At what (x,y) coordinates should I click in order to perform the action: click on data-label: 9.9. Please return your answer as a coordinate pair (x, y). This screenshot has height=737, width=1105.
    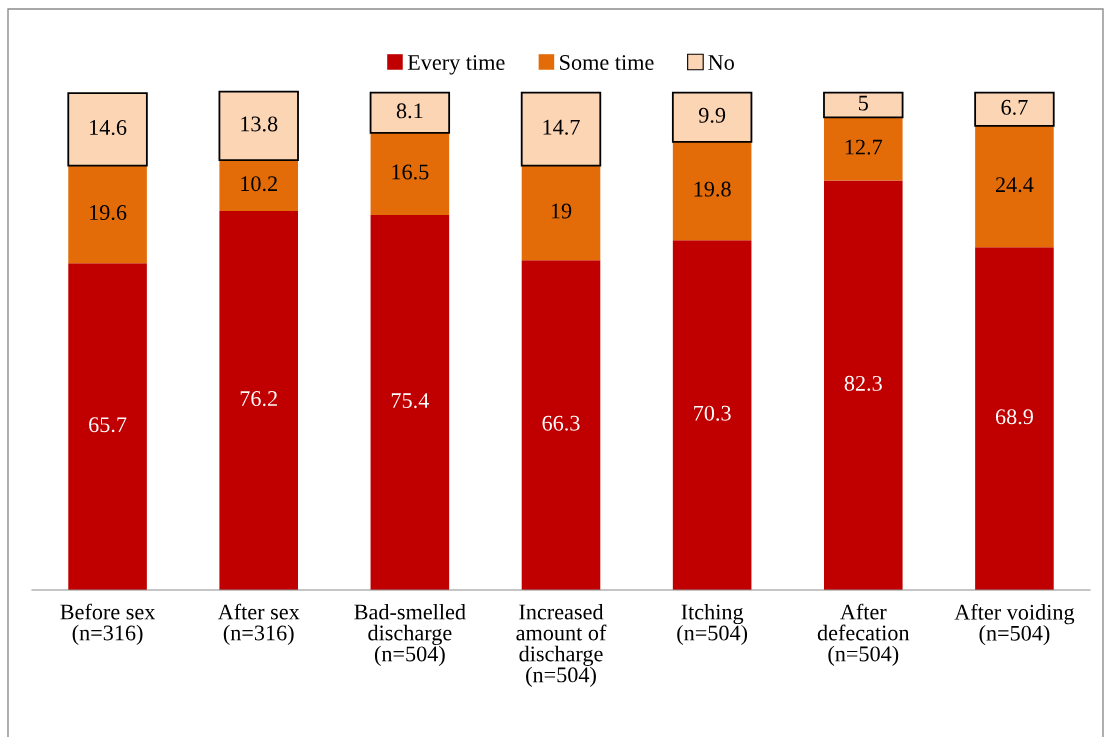
    Looking at the image, I should click on (712, 115).